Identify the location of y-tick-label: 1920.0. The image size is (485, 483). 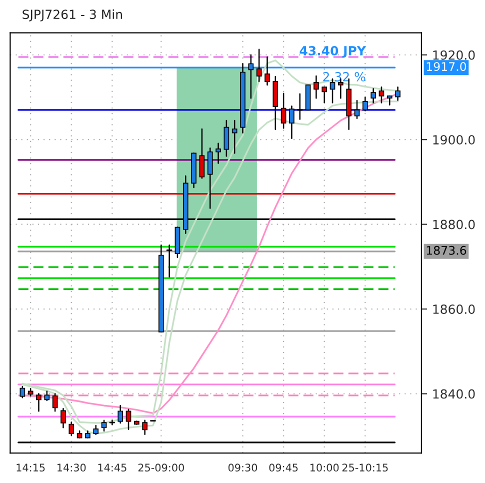
(454, 55).